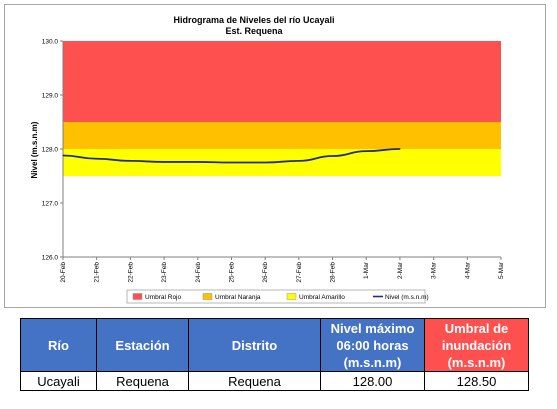  Describe the element at coordinates (34, 149) in the screenshot. I see `y-axis-label: Nivel (m.s.n.m)` at that location.